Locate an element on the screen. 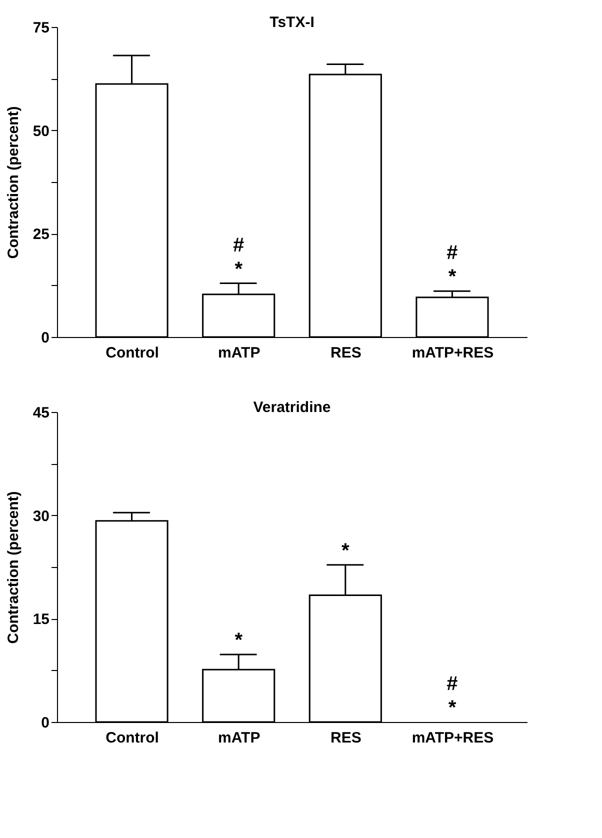 The width and height of the screenshot is (602, 838). y-tick-label: 15 is located at coordinates (41, 619).